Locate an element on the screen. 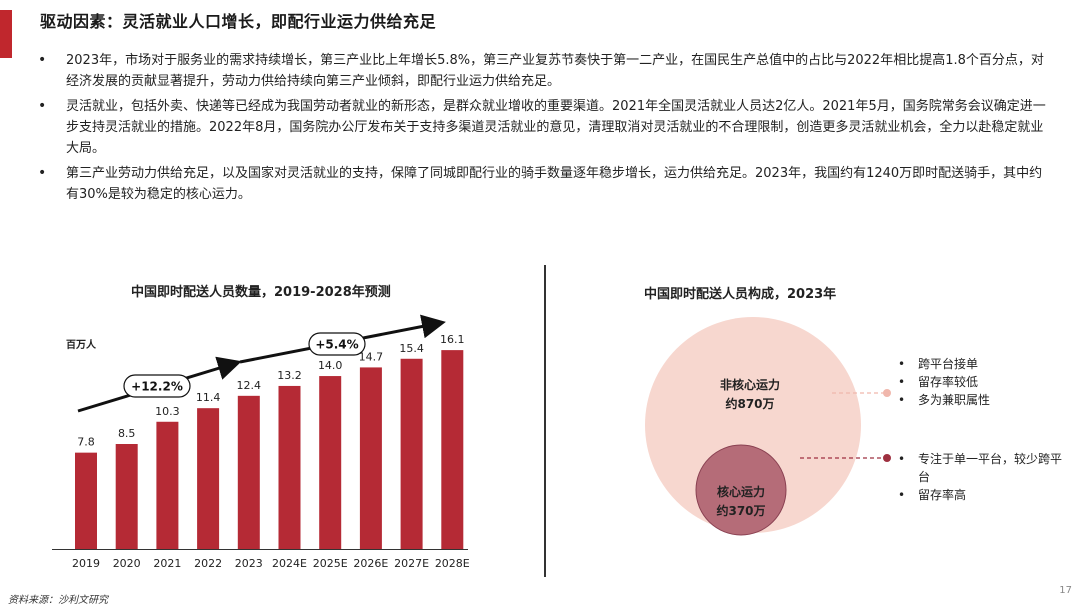 The image size is (1080, 607). note-text: 专注于单一平台，较少跨平台 is located at coordinates (990, 468).